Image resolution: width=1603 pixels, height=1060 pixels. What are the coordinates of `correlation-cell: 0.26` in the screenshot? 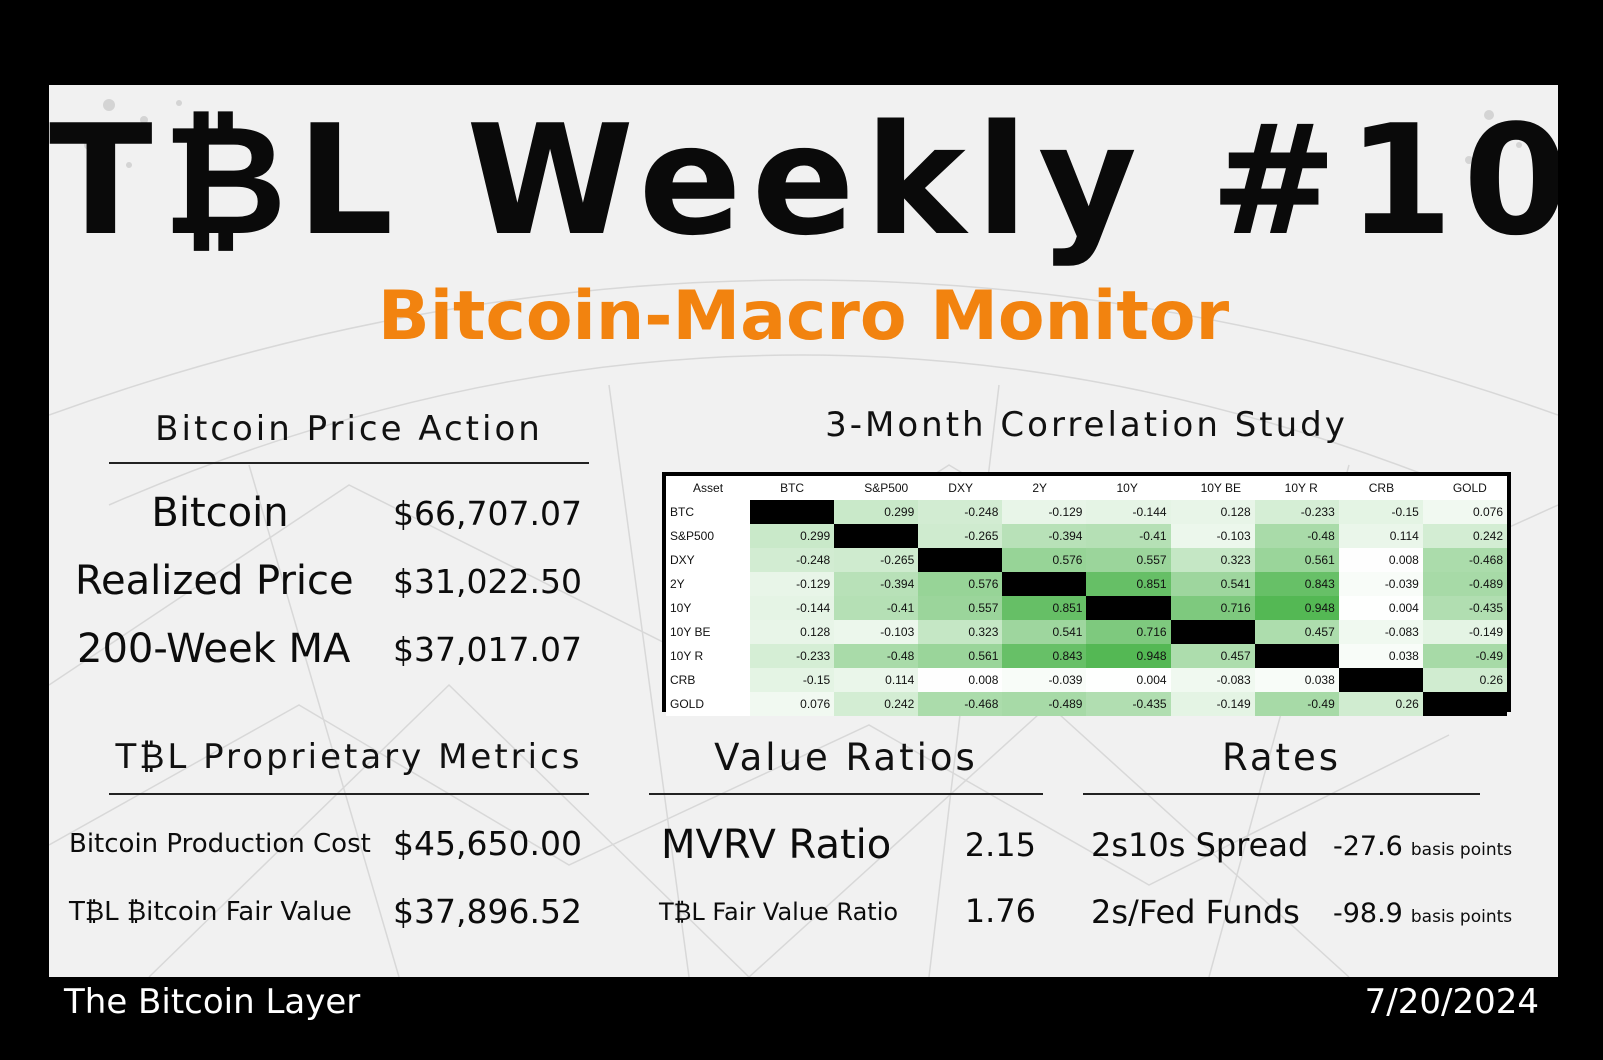 It's located at (1380, 704).